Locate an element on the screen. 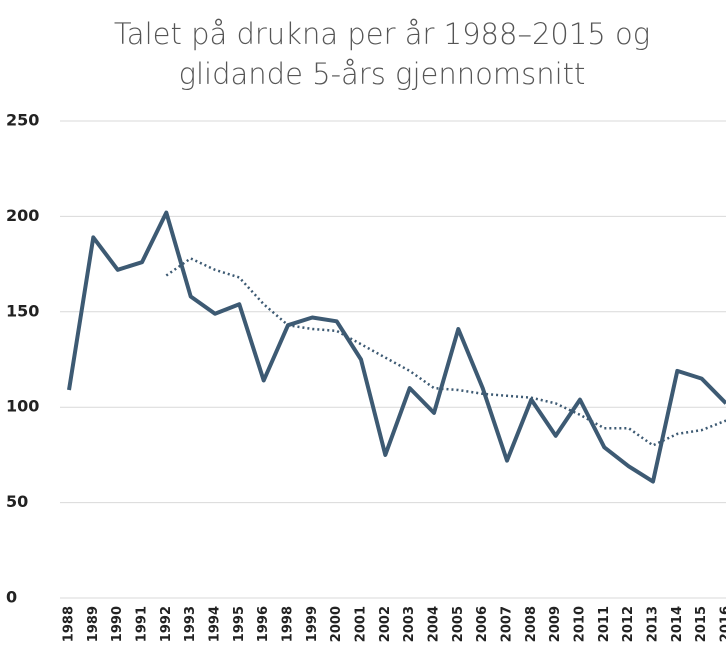  x-tick-label: 2002 is located at coordinates (385, 624).